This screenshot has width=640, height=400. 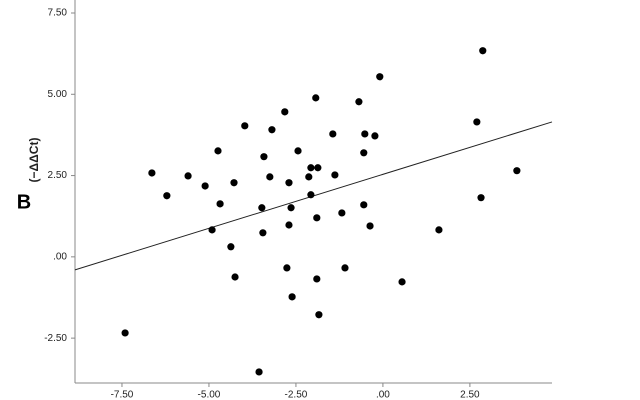 What do you see at coordinates (24, 202) in the screenshot?
I see `panel-label: B` at bounding box center [24, 202].